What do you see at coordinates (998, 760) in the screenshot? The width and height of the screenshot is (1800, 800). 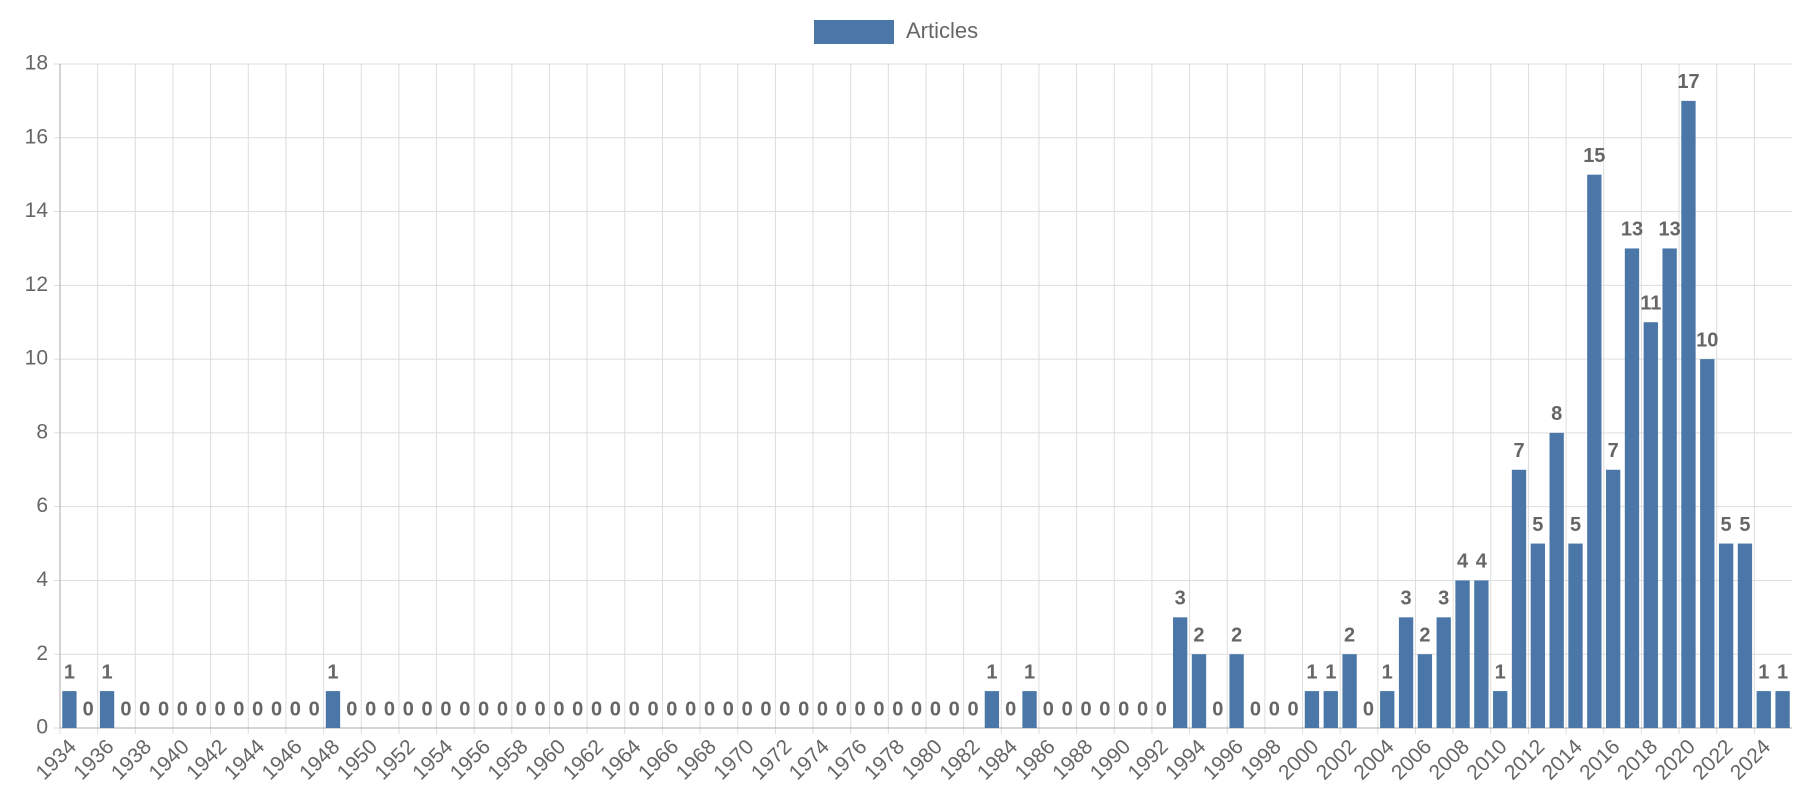 I see `x-tick-label: 1984` at bounding box center [998, 760].